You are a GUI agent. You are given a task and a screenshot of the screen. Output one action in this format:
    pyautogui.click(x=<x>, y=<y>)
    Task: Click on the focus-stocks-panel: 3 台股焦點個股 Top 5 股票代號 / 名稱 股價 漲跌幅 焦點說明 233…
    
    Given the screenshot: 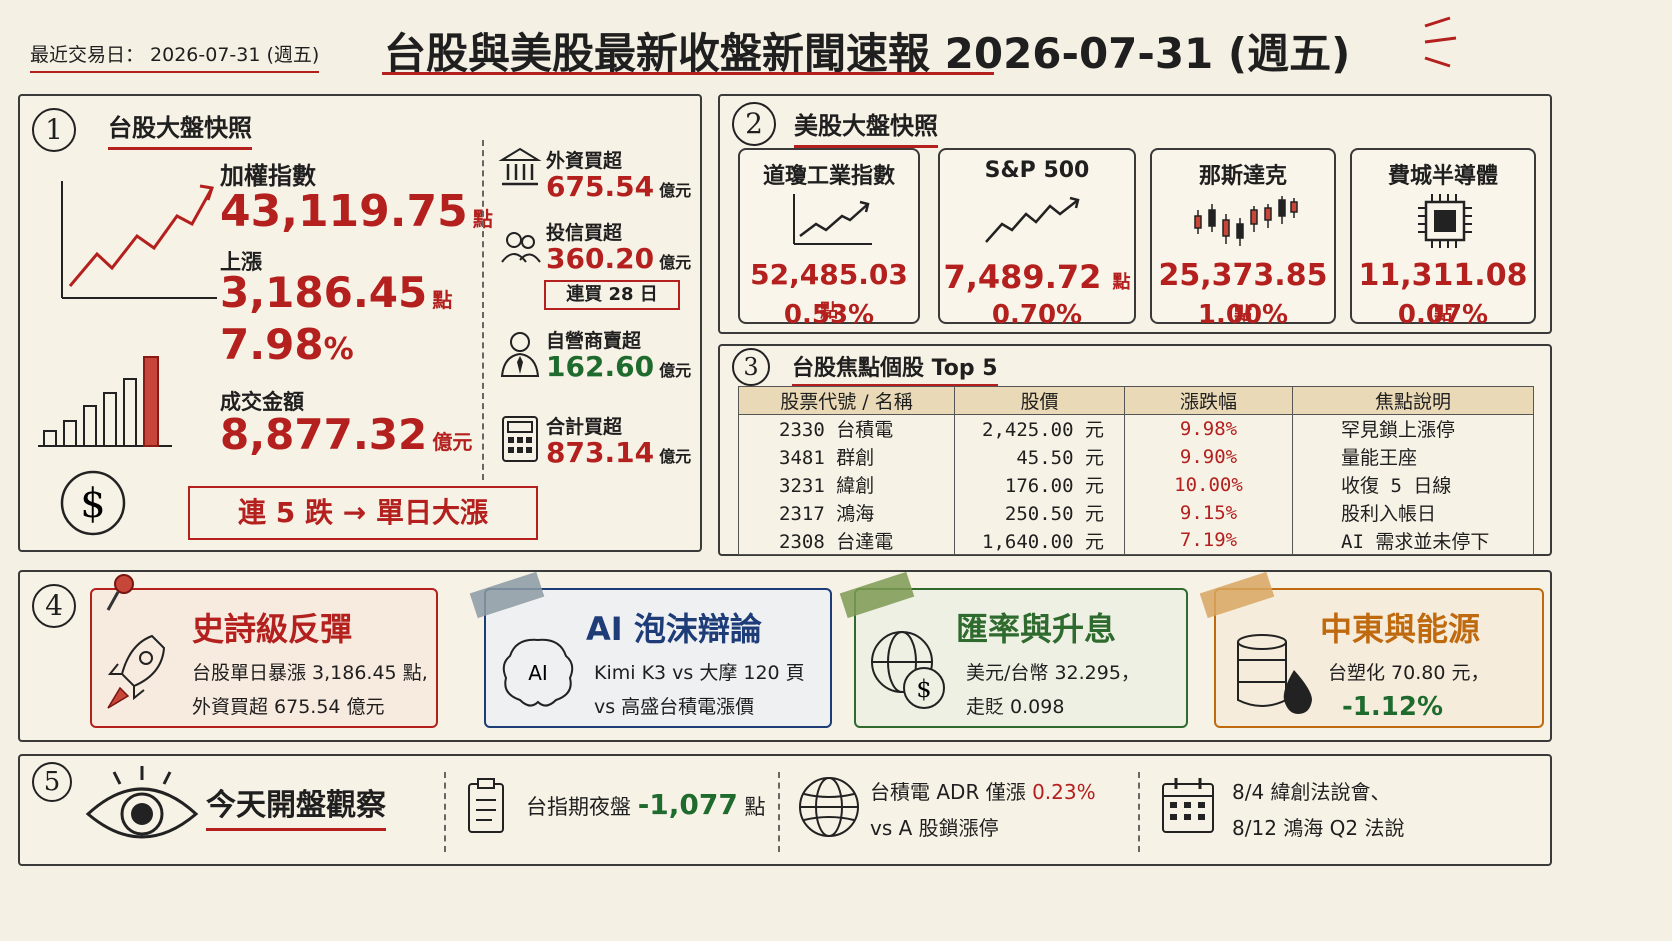 What is the action you would take?
    pyautogui.click(x=1135, y=450)
    